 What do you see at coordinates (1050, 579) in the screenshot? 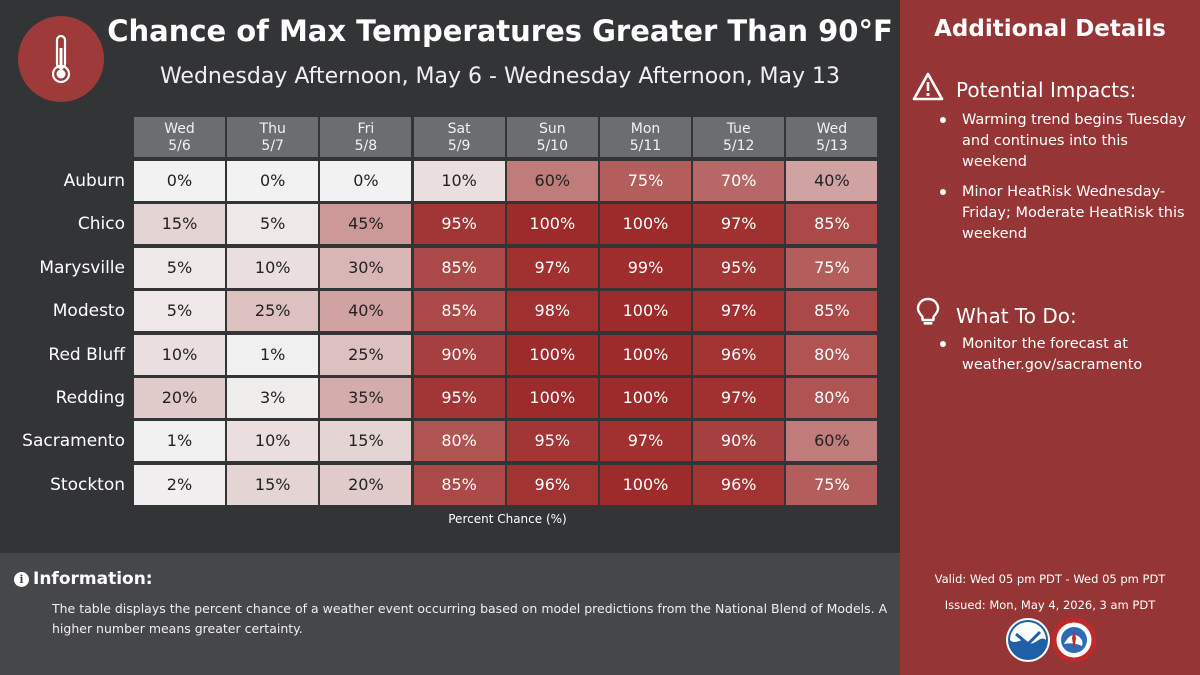
I see `valid-time: Valid: Wed 05 pm PDT - Wed 05 pm PDT` at bounding box center [1050, 579].